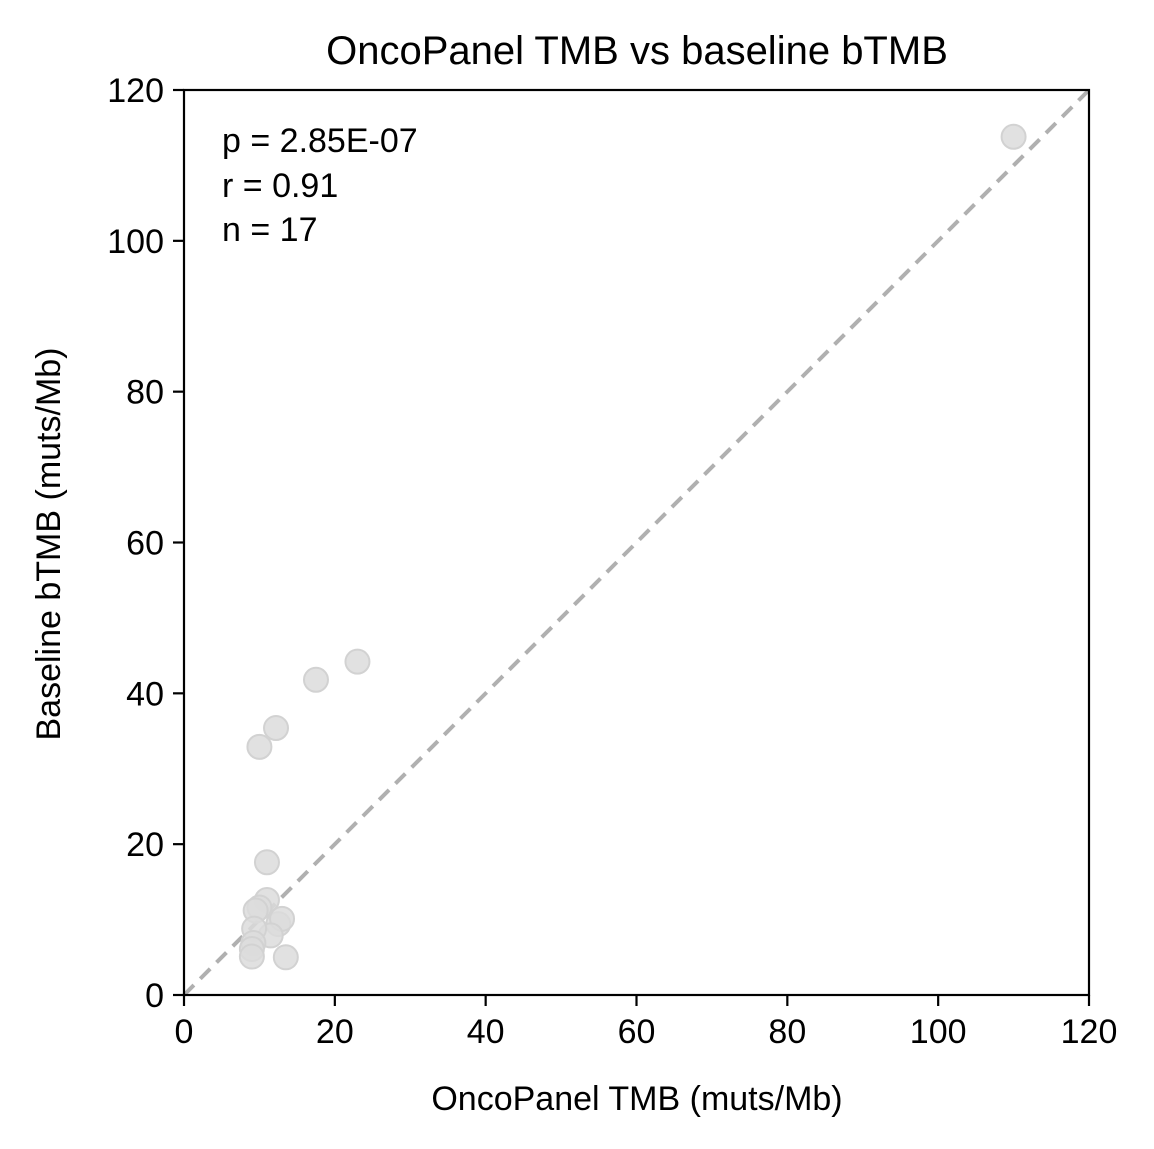 This screenshot has width=1154, height=1149. Describe the element at coordinates (787, 1032) in the screenshot. I see `x-tick-label: 80` at that location.